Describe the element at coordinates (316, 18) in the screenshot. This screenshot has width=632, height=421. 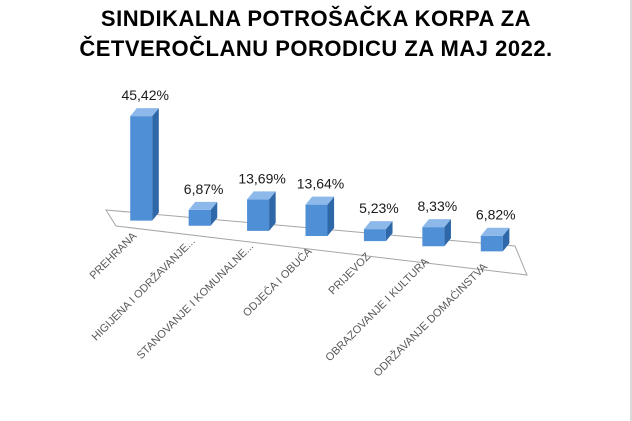
I see `chart-title-line-1: SINDIKALNA POTROŠAČKA KORPA ZA` at that location.